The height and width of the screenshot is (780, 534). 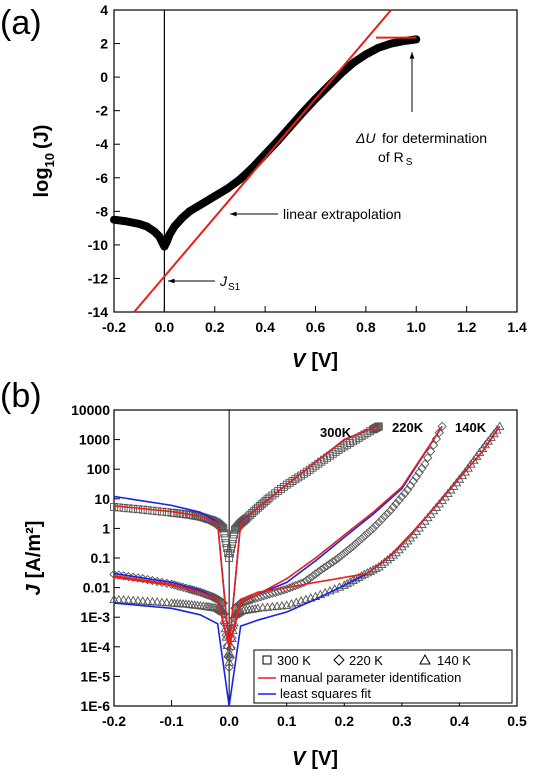 What do you see at coordinates (233, 214) in the screenshot?
I see `panel-a-arrow-linear-head` at bounding box center [233, 214].